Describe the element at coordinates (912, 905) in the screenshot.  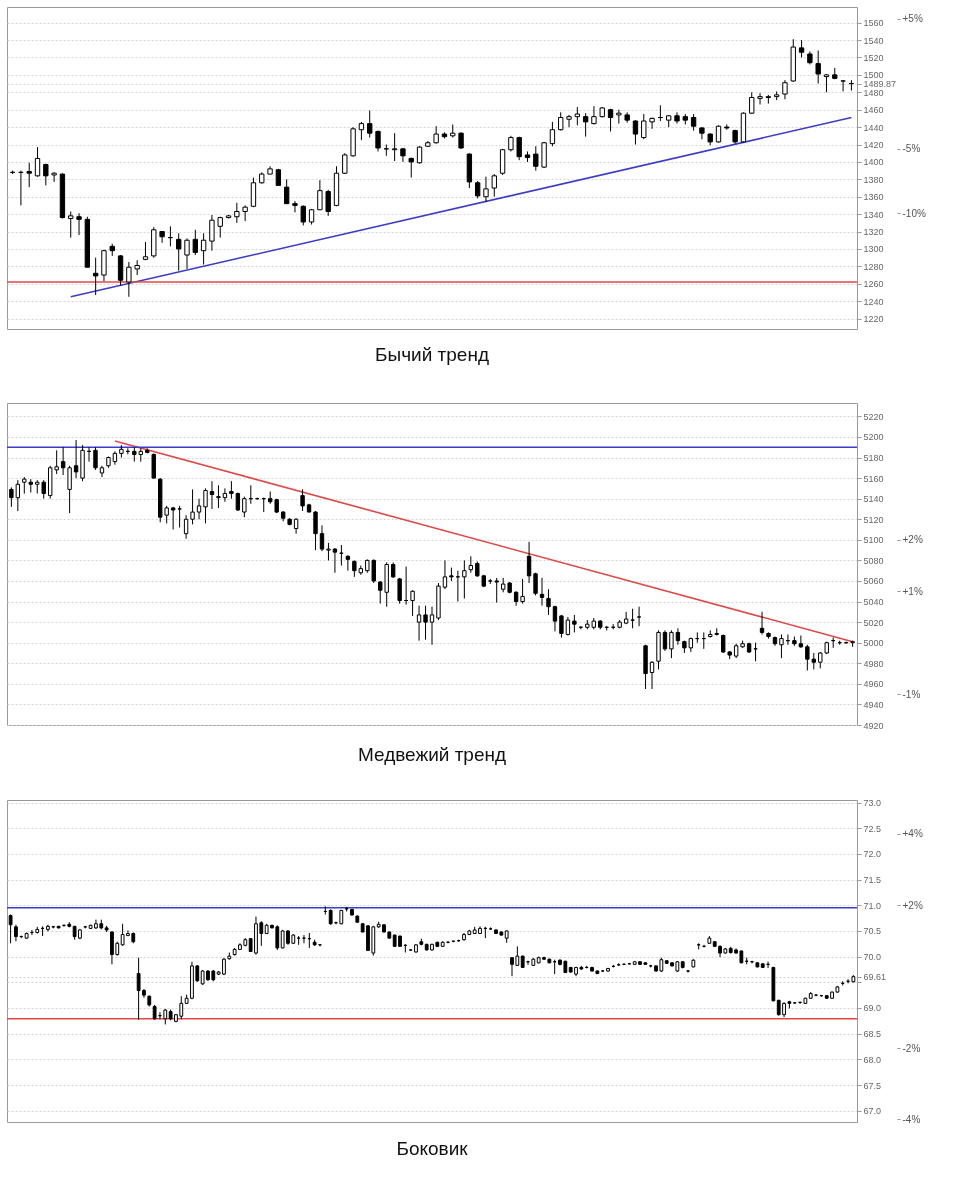
I see `y2-tick-label: +2%` at that location.